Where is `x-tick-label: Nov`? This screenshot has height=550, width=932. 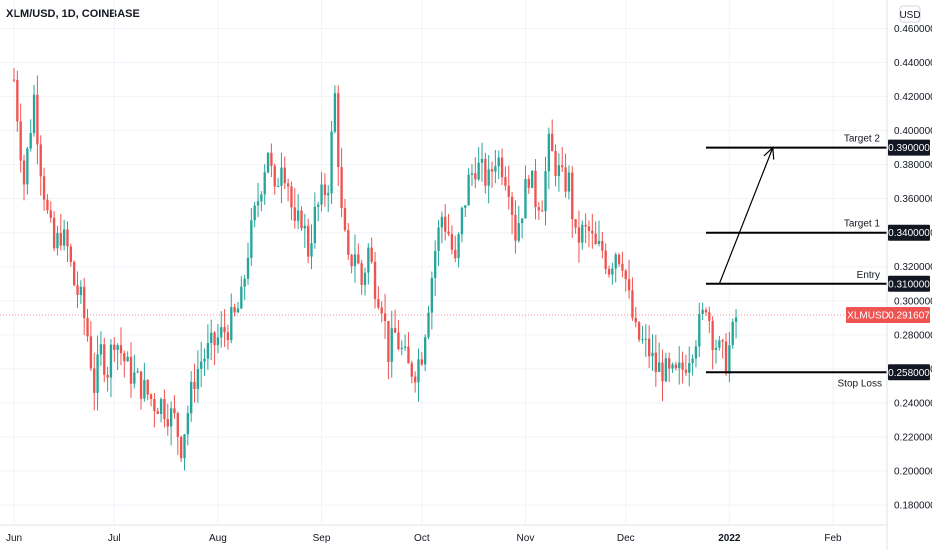
x-tick-label: Nov is located at coordinates (526, 538).